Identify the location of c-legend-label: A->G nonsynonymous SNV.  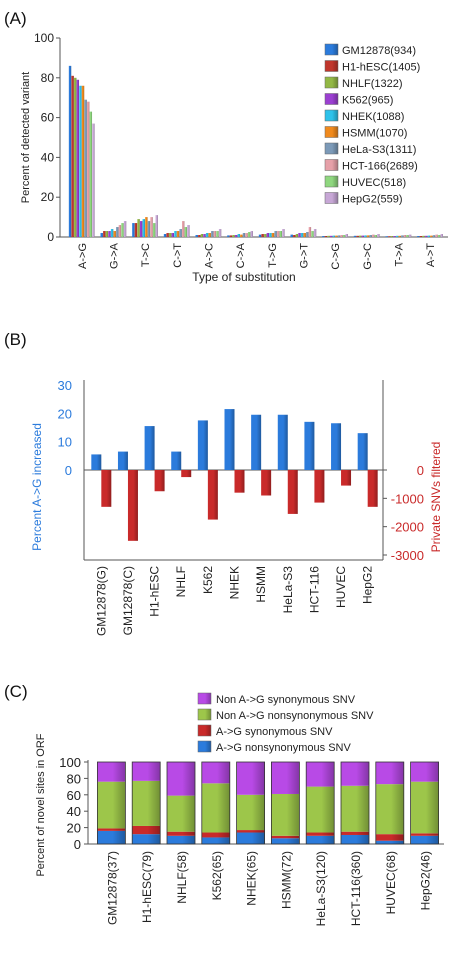
(283, 748).